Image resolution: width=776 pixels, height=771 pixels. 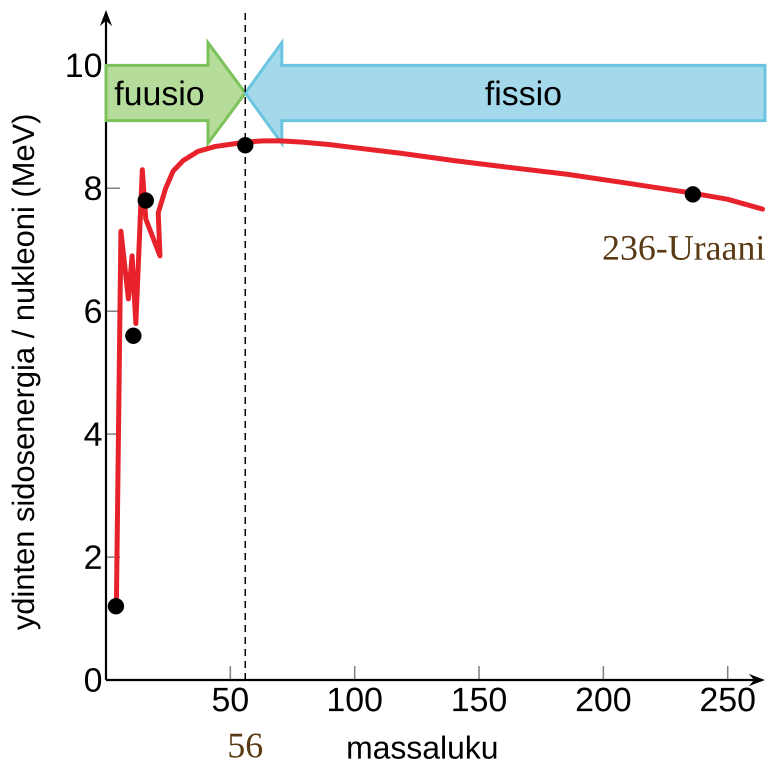 What do you see at coordinates (728, 700) in the screenshot?
I see `x-tick-label: 250` at bounding box center [728, 700].